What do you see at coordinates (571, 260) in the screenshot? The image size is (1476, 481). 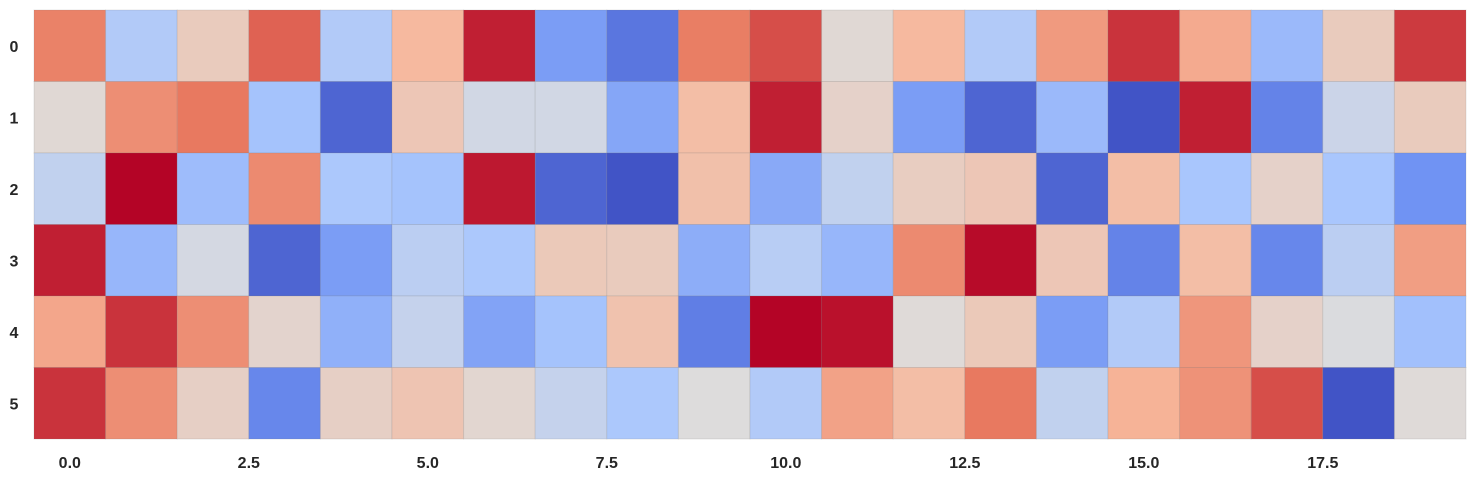 I see `heatmap-cell-r3-c7` at bounding box center [571, 260].